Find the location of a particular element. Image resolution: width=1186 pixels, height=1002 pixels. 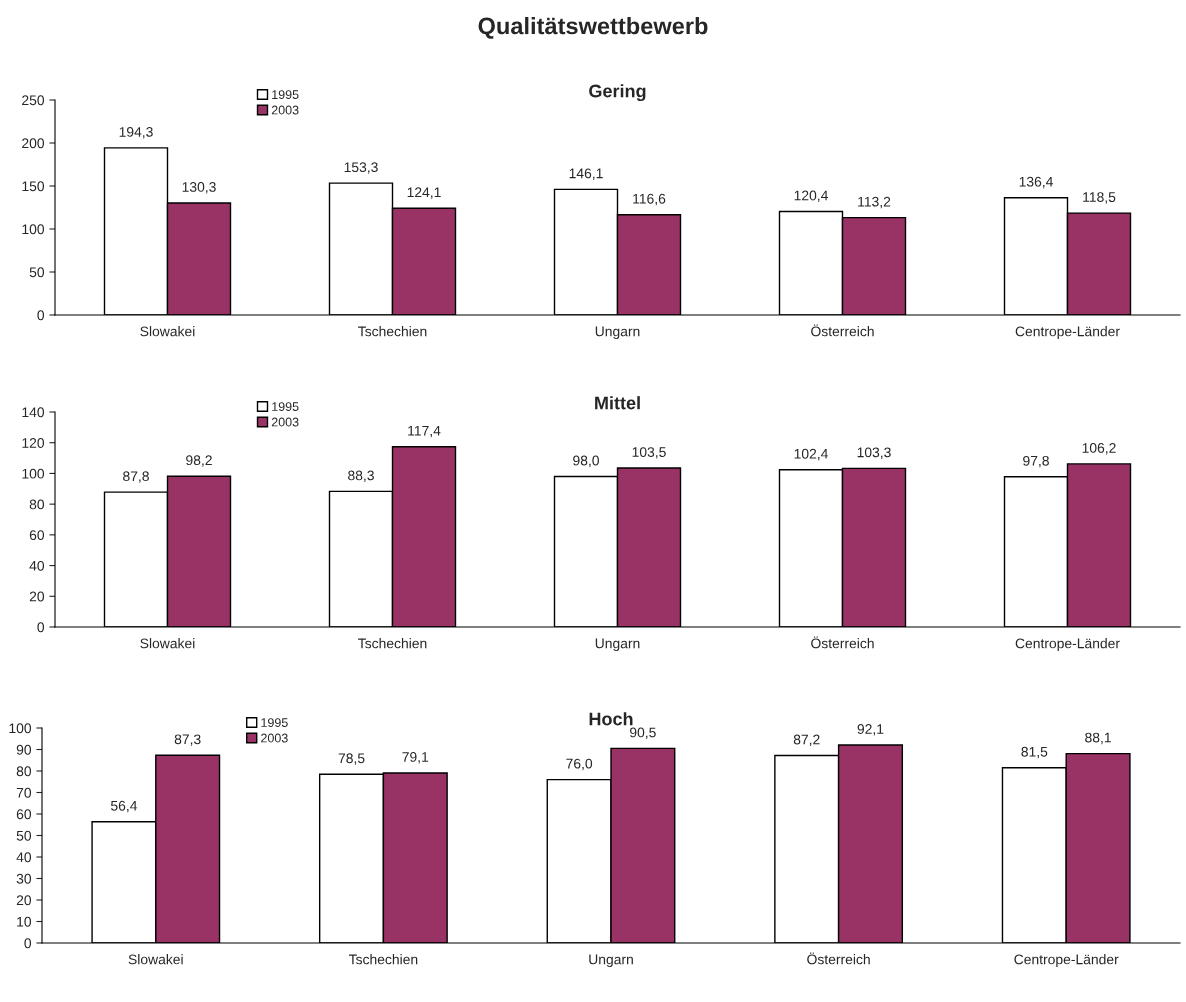

chart-subtitle: Gering is located at coordinates (617, 93).